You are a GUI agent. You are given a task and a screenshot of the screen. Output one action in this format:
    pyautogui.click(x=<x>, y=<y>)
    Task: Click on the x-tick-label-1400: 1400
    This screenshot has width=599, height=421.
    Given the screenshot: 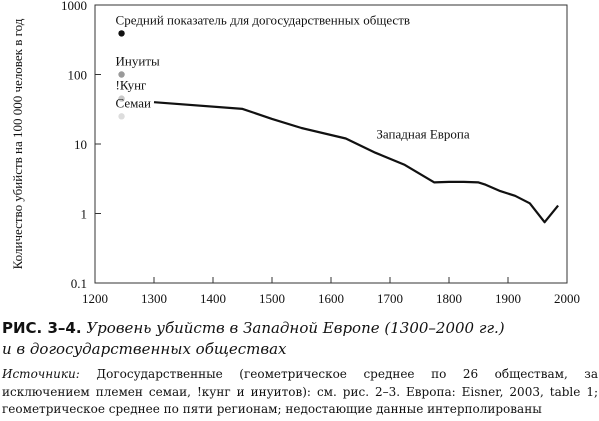 What is the action you would take?
    pyautogui.click(x=213, y=298)
    